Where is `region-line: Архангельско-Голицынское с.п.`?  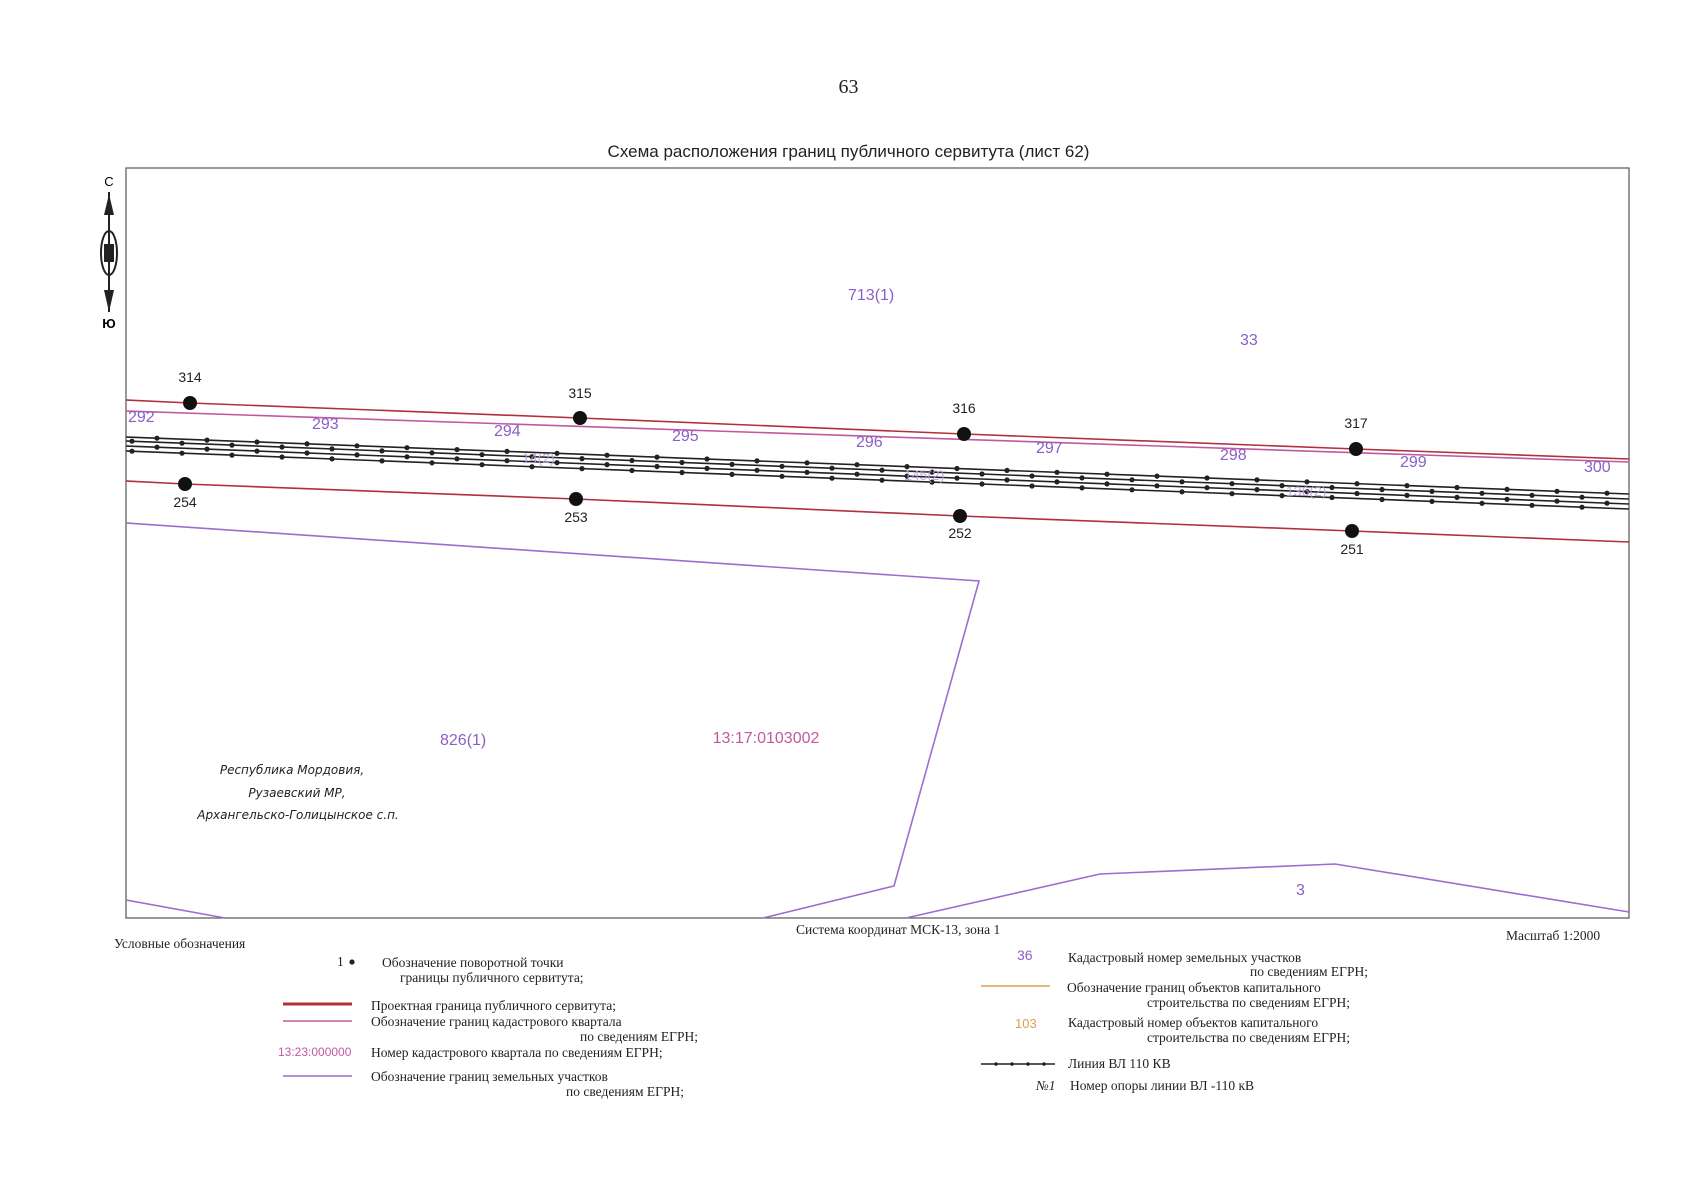 region-line: Архангельско-Голицынское с.п. is located at coordinates (297, 815).